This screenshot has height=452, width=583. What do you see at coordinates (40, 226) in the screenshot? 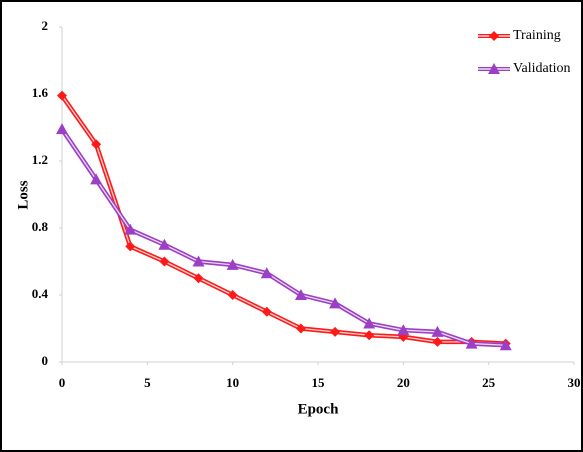
I see `y-tick-label: 0.8` at bounding box center [40, 226].